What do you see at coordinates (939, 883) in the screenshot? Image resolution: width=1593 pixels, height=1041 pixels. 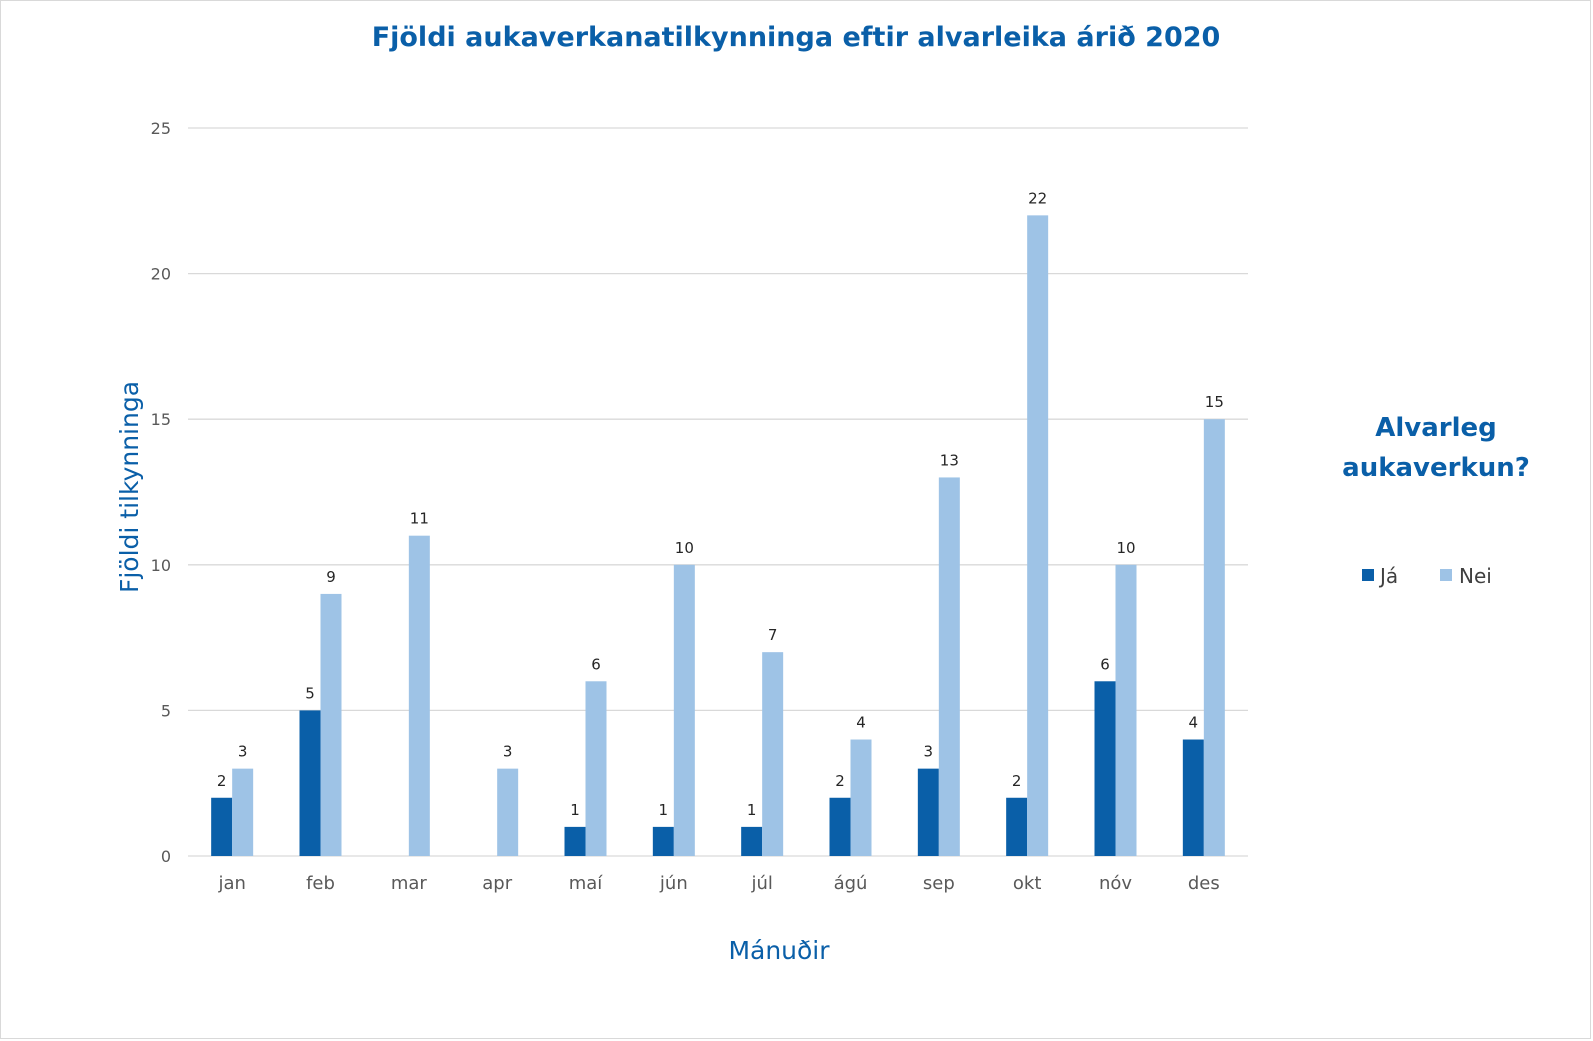 I see `x-tick-label: sep` at bounding box center [939, 883].